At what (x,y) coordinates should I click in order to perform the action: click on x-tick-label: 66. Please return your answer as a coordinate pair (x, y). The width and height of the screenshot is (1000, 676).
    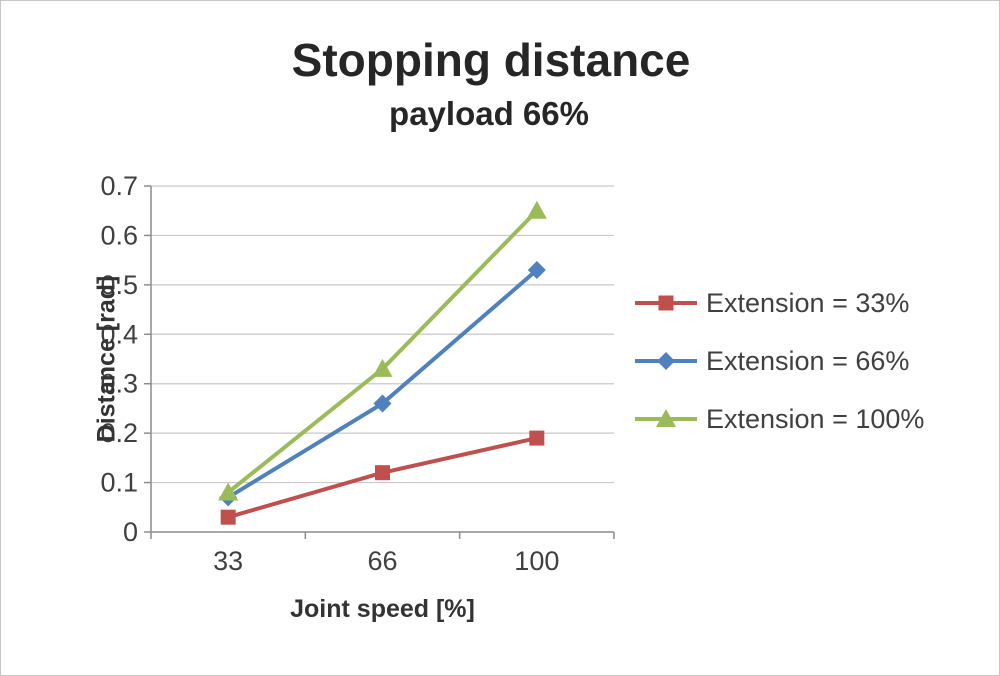
    Looking at the image, I should click on (382, 561).